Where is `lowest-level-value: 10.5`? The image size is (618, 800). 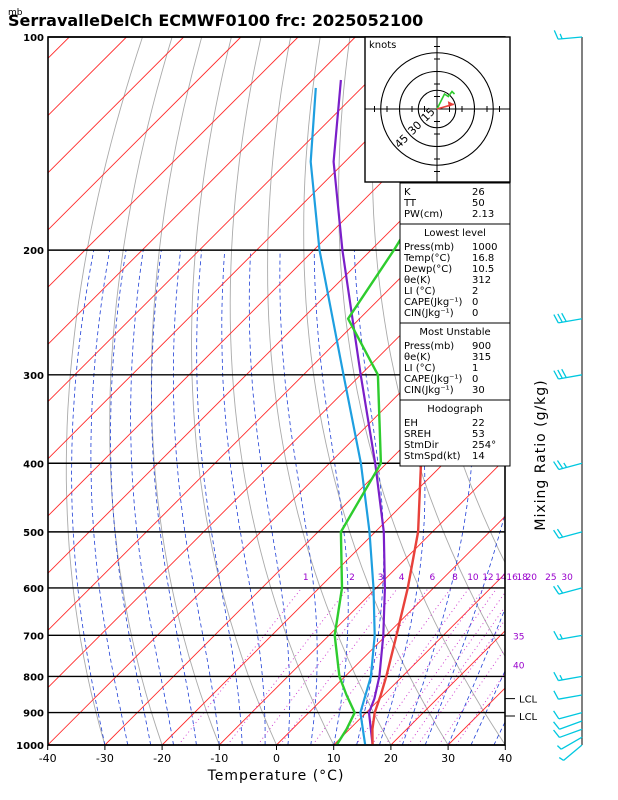 lowest-level-value: 10.5 is located at coordinates (483, 269).